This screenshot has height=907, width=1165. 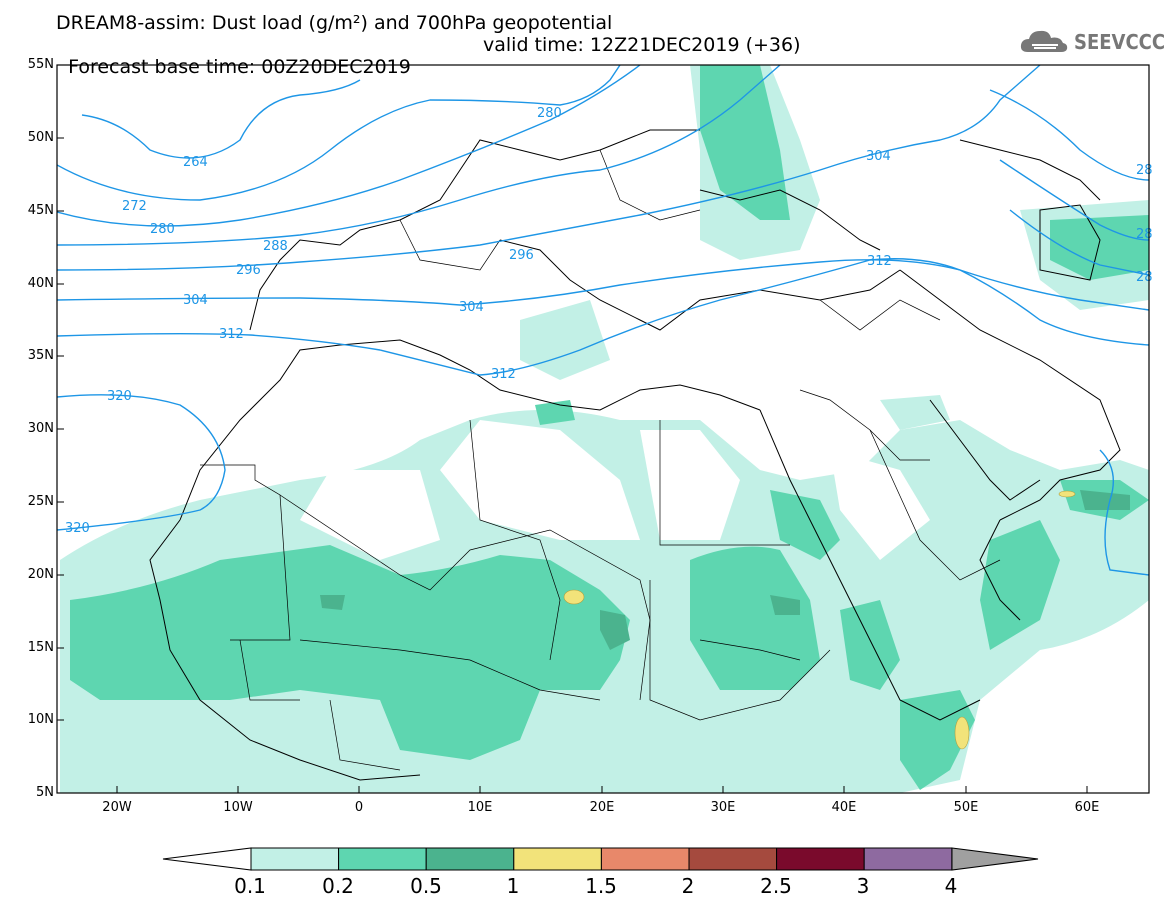 What do you see at coordinates (601, 886) in the screenshot?
I see `colorbar-tick: 1.5` at bounding box center [601, 886].